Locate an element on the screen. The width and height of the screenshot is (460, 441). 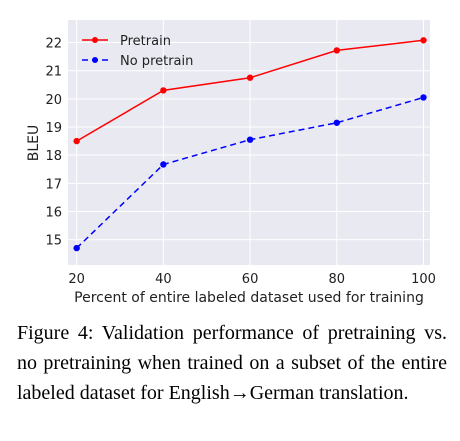
legend-marker-no-pretrain is located at coordinates (95, 60).